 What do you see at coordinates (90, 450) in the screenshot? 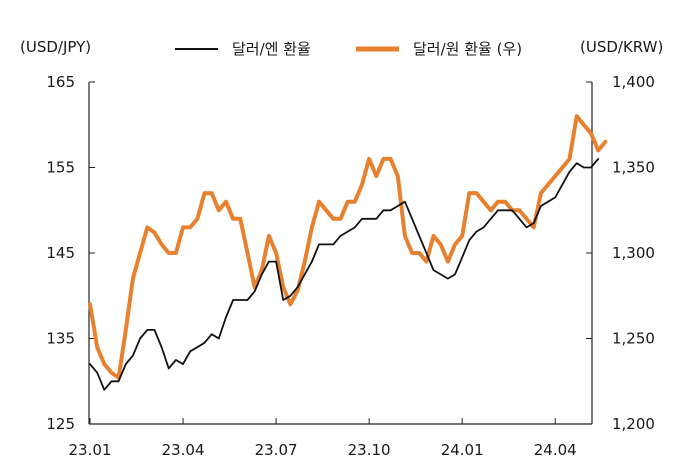
I see `x-tick-label: 23.01` at bounding box center [90, 450].